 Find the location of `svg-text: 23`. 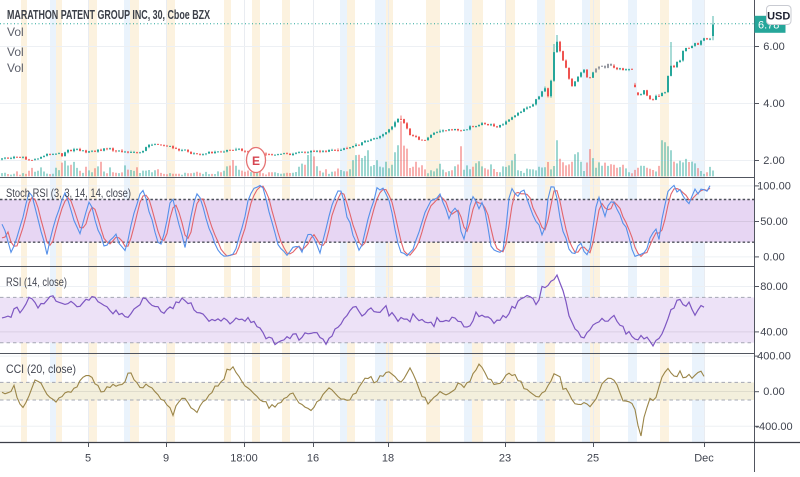

svg-text: 23 is located at coordinates (505, 459).